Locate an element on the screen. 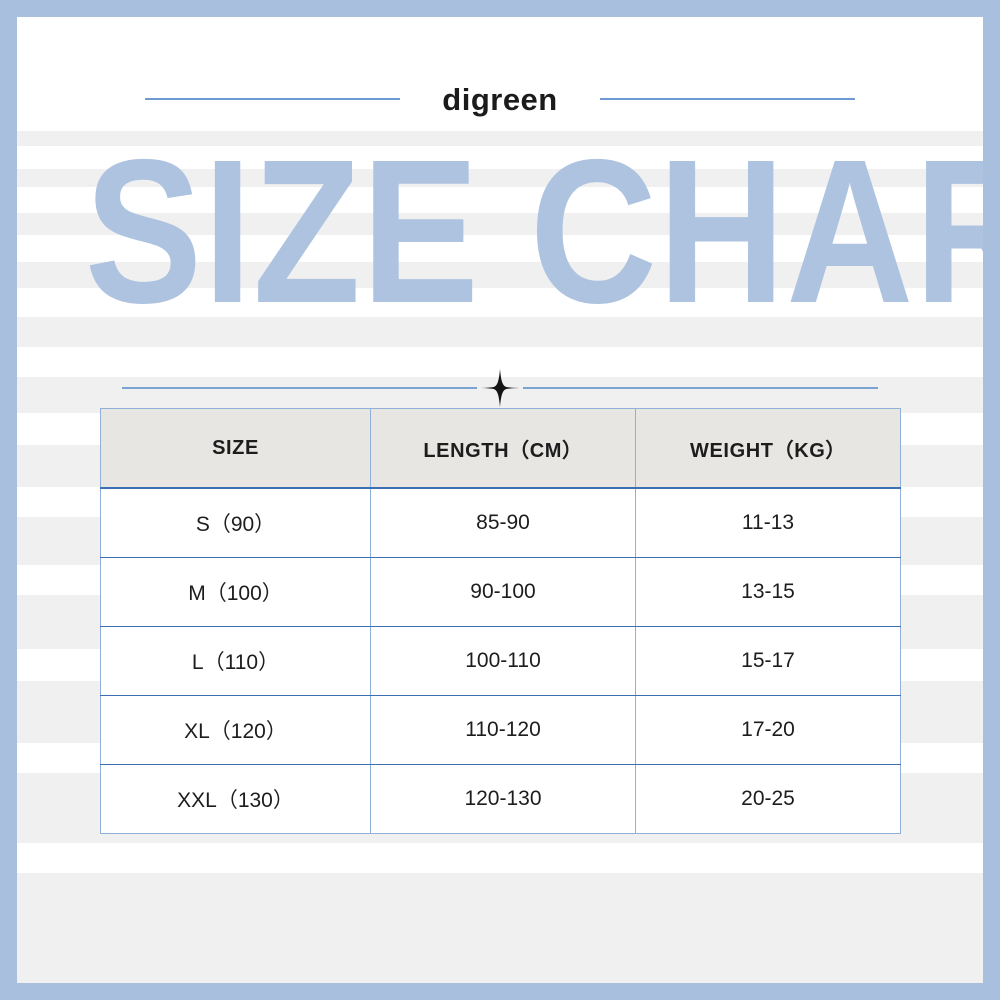 The height and width of the screenshot is (1000, 1000). table-row: S（90） 85-90 11-13 is located at coordinates (500, 523).